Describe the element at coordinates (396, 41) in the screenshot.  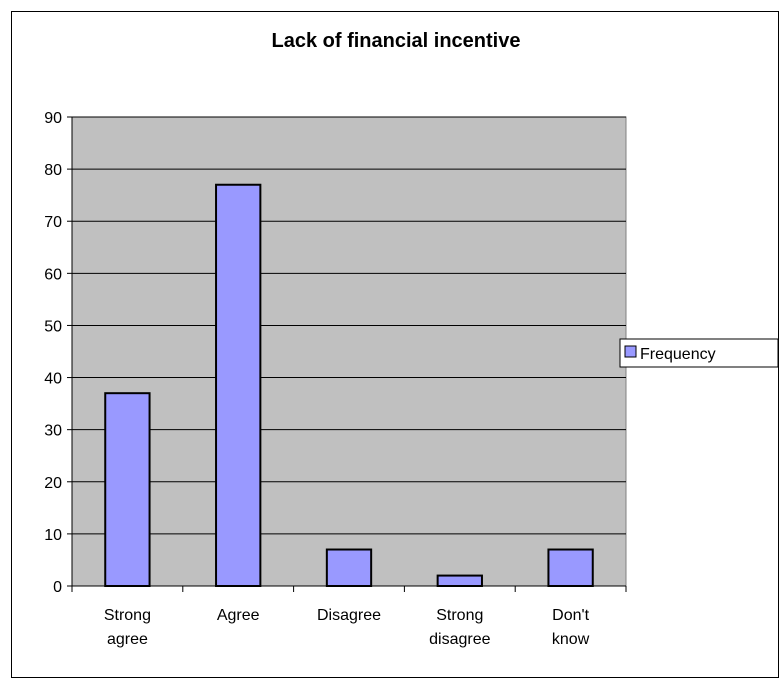
I see `chart-title: Lack of financial incentive` at that location.